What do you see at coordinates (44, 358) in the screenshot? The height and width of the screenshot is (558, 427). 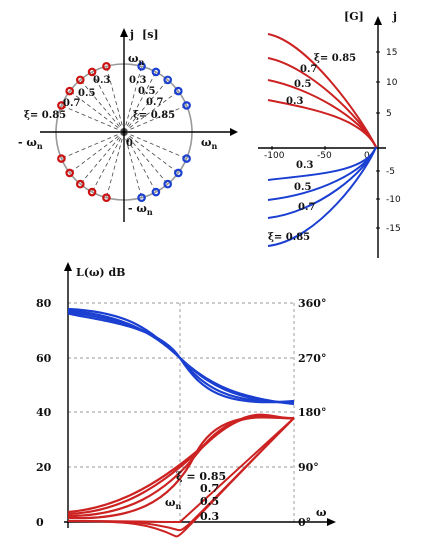 I see `bode-y-tick-label: 60` at bounding box center [44, 358].